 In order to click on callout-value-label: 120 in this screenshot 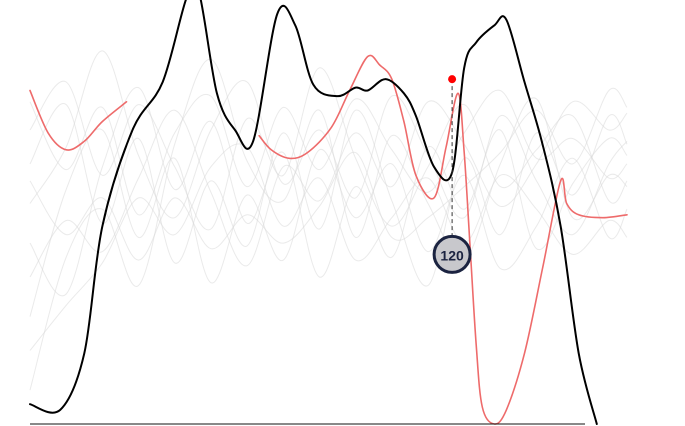, I will do `click(452, 255)`.